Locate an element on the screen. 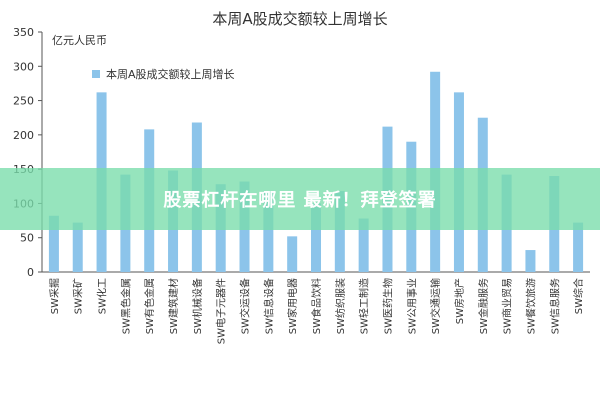 This screenshot has height=404, width=600. y-tick-label: 350 is located at coordinates (23, 32).